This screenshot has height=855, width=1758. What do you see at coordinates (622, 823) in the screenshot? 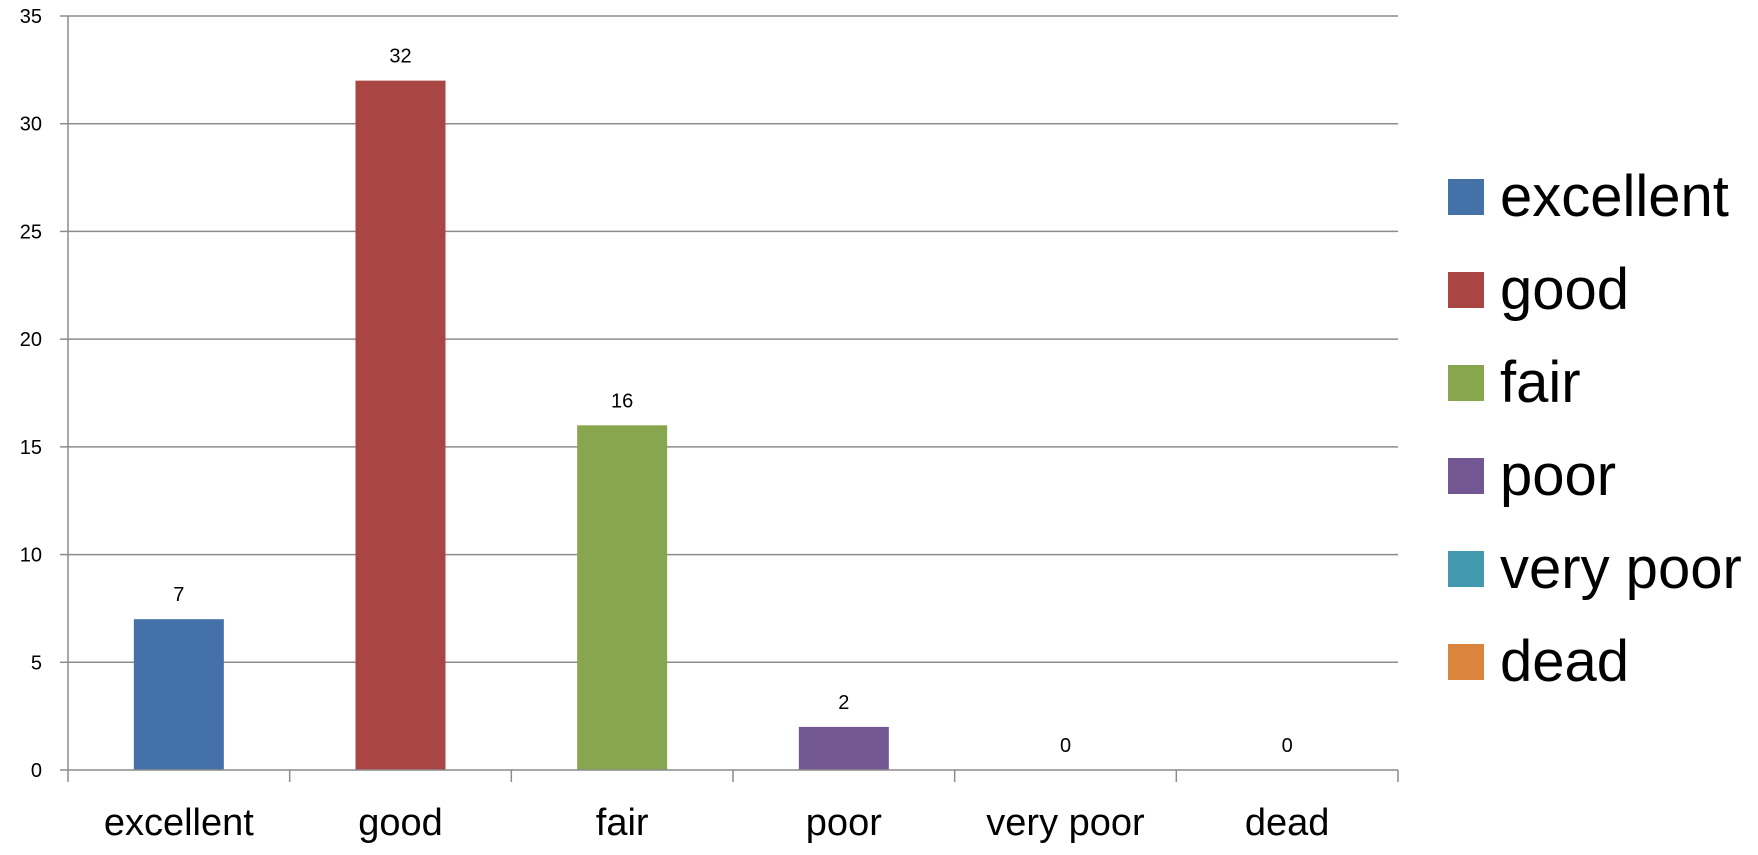
I see `x-tick-label: fair` at bounding box center [622, 823].